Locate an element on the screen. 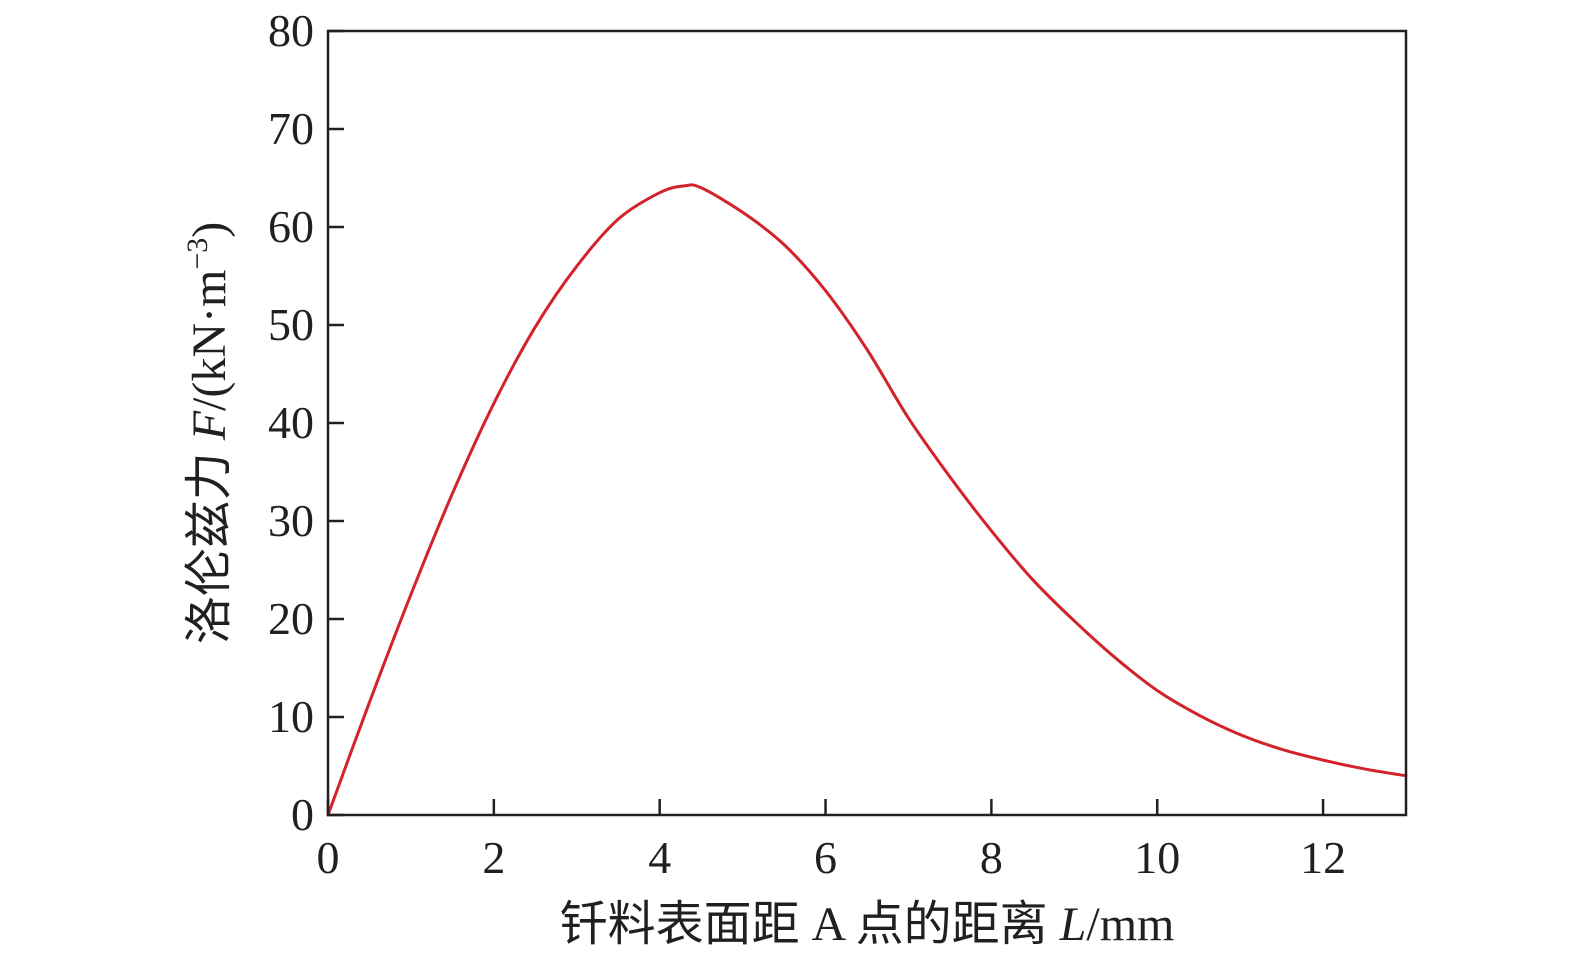 This screenshot has width=1575, height=963. x-tick-label: 8 is located at coordinates (991, 857).